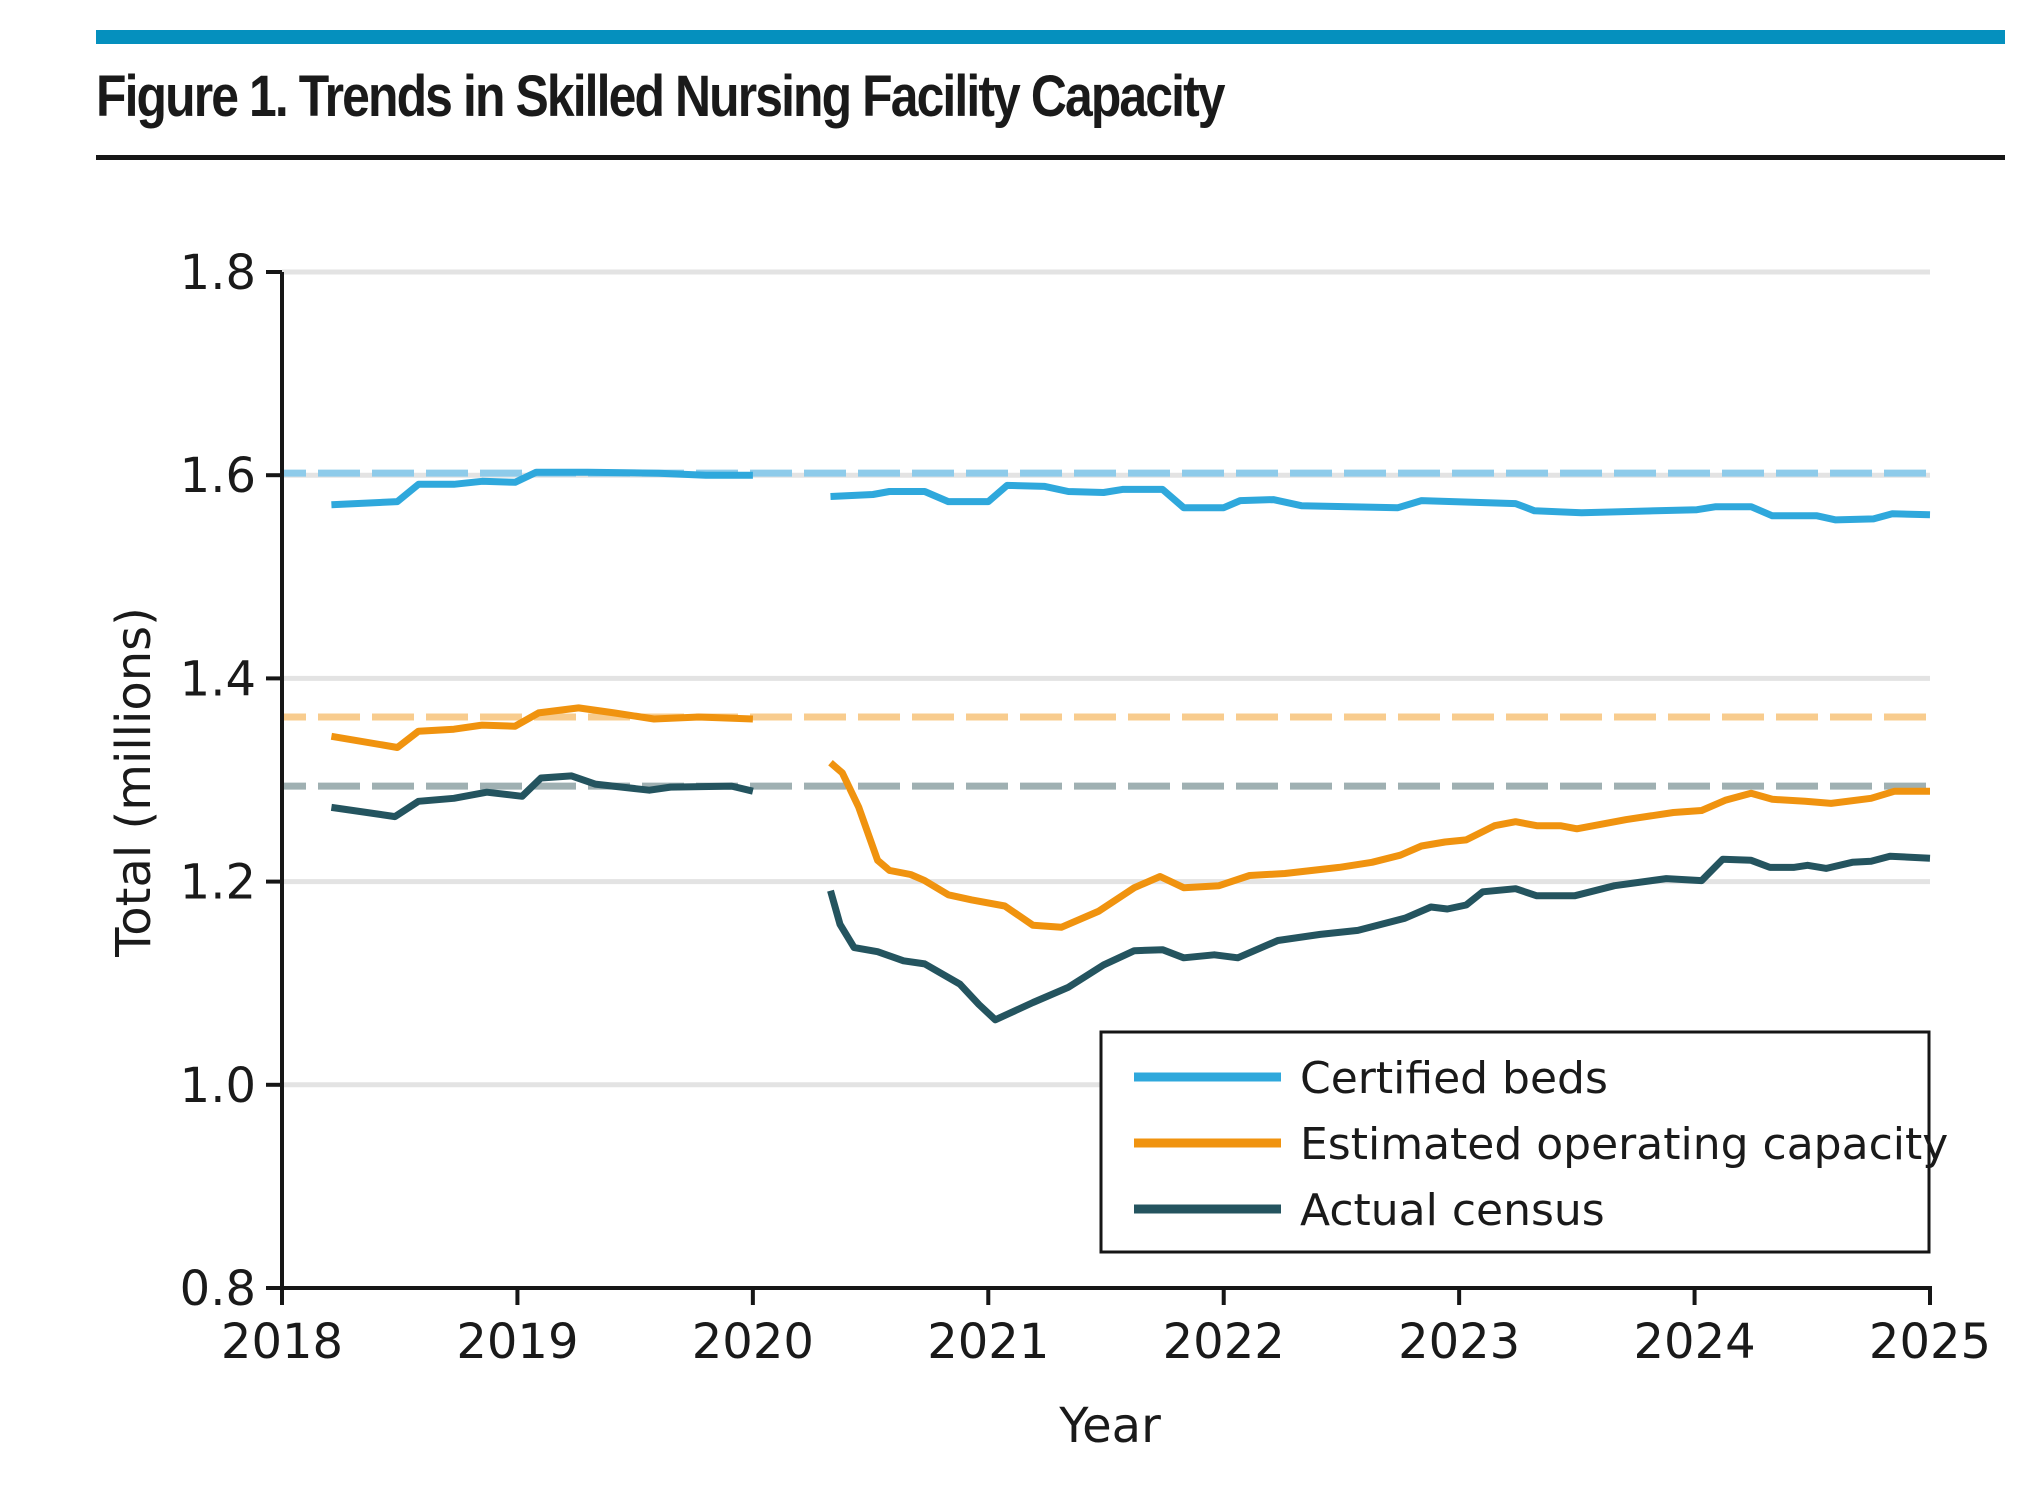 The height and width of the screenshot is (1500, 2021). Describe the element at coordinates (134, 782) in the screenshot. I see `y-axis-title: Total (millions)` at that location.